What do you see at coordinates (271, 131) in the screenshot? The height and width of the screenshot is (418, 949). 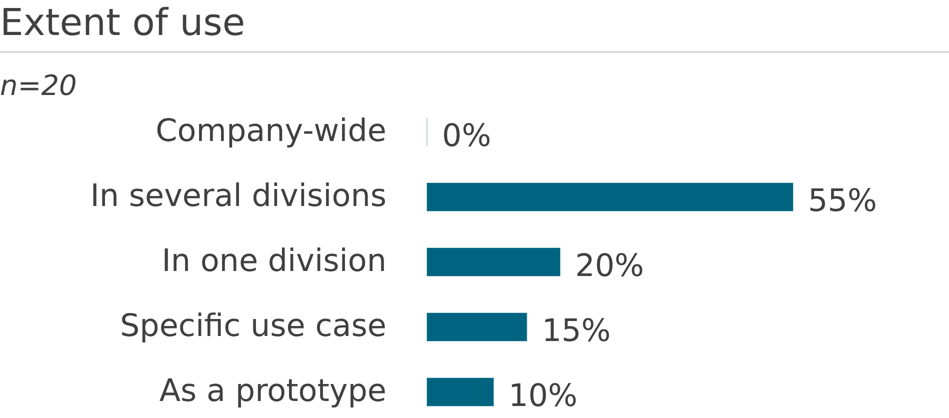 I see `y-tick-label: Company-wide` at bounding box center [271, 131].